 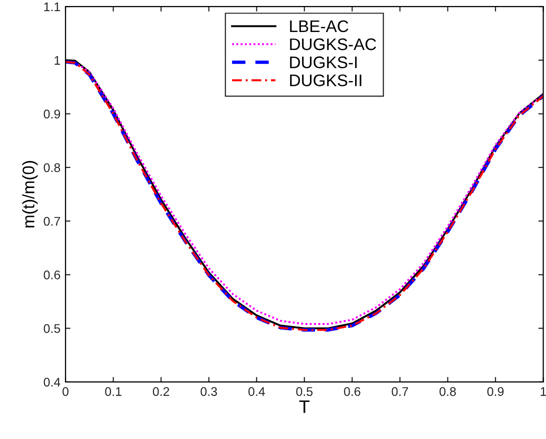 I want to click on y-axis-title: m(t)/m(0), so click(x=30, y=194).